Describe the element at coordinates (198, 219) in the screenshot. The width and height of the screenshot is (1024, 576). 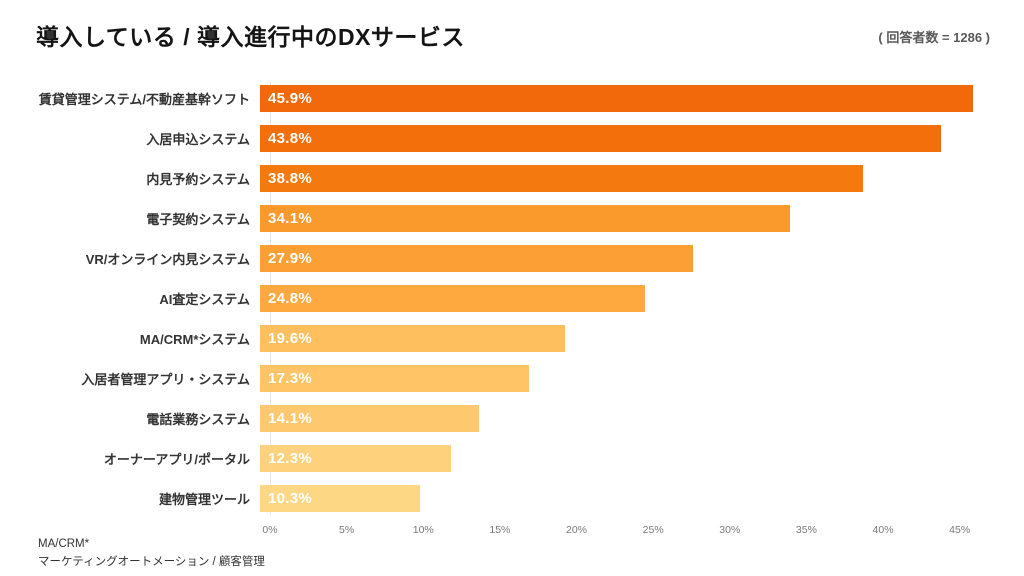
I see `bar-category-label: 電子契約システム` at that location.